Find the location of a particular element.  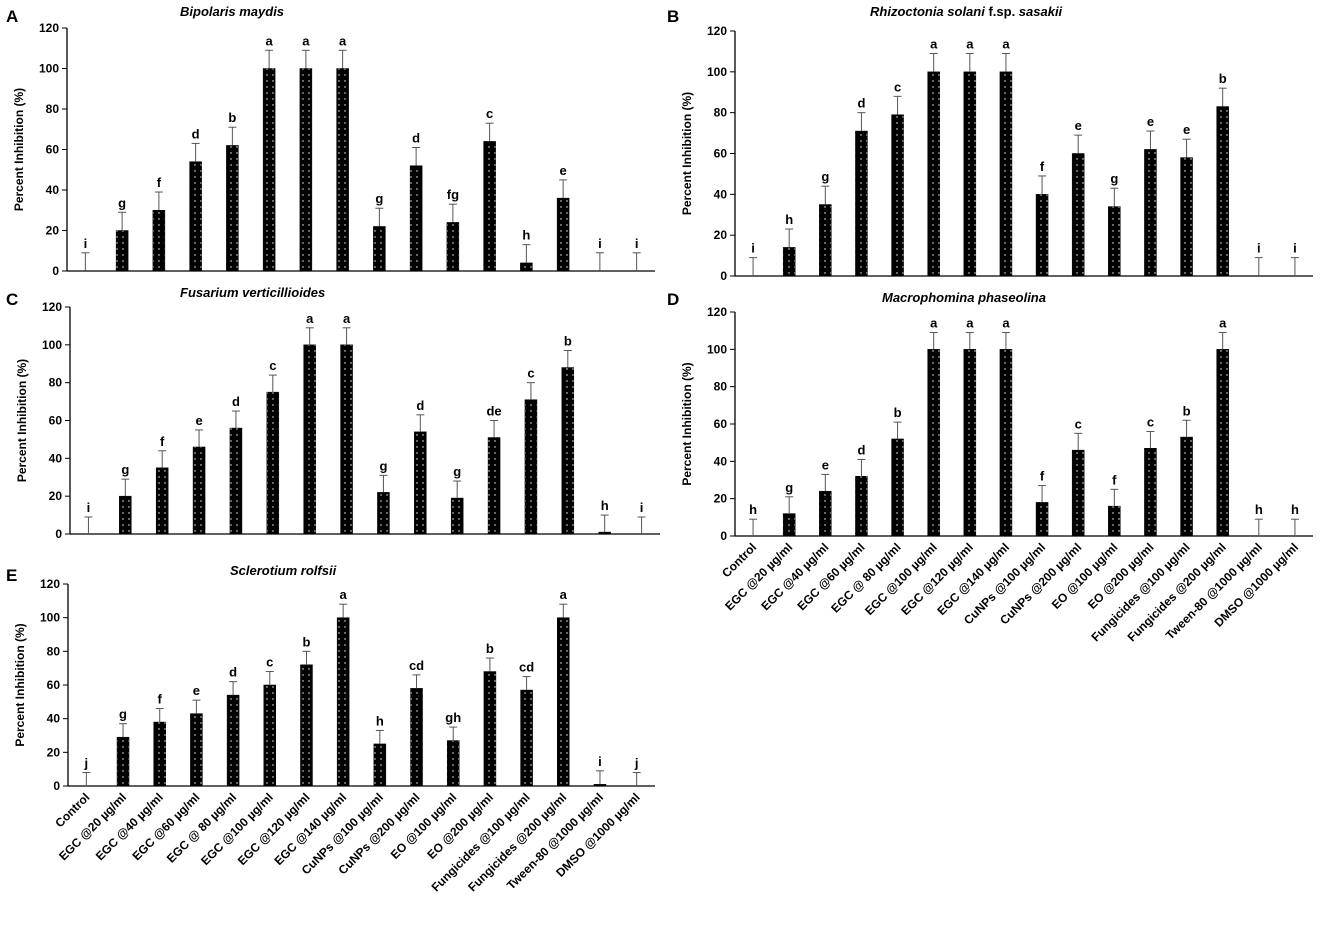

y-tick-label: 0 is located at coordinates (55, 271).